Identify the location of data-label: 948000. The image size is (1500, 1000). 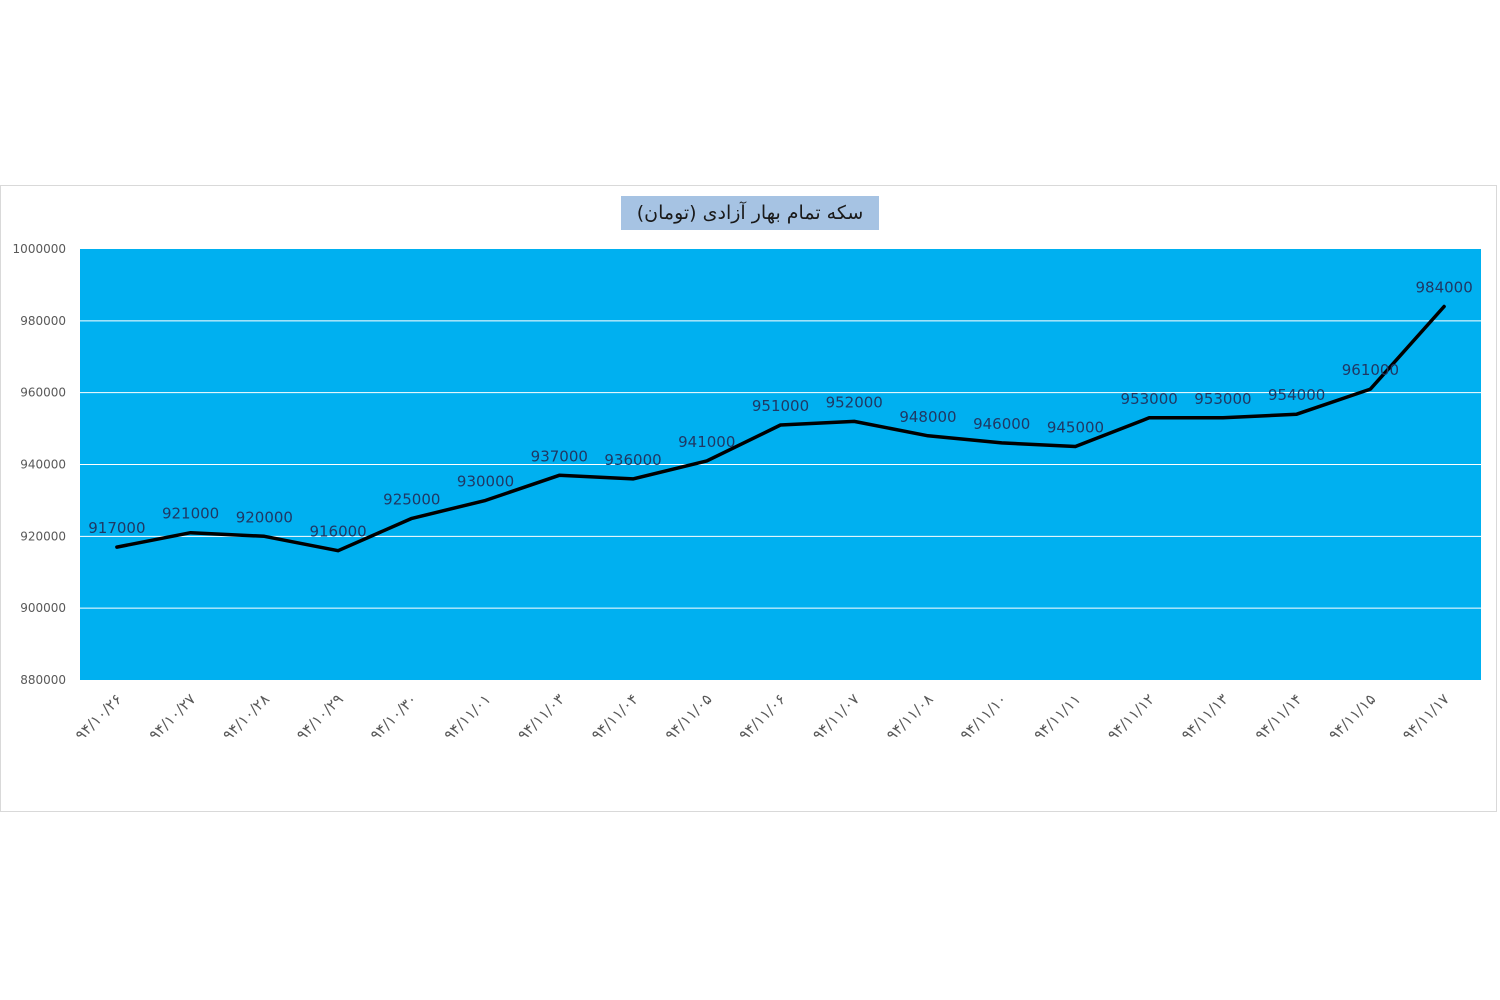
(927, 417).